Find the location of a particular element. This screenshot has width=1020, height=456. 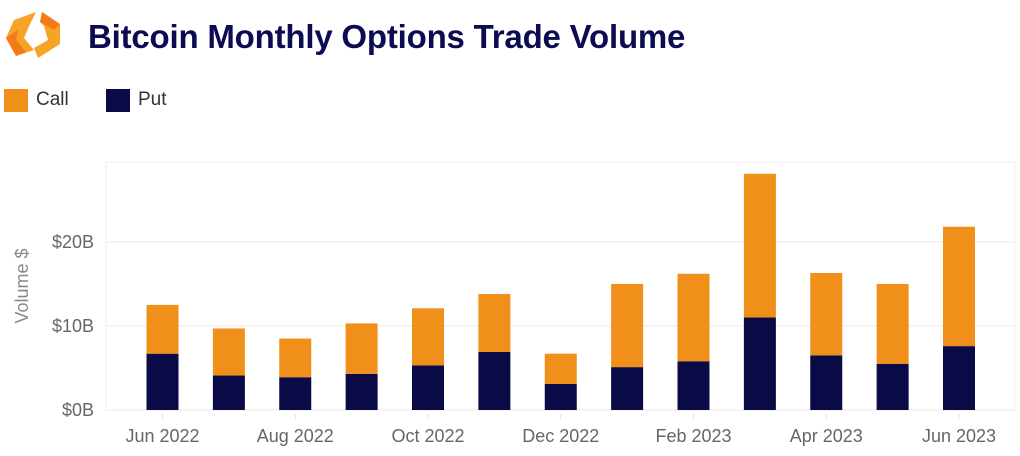

chart-title: Bitcoin Monthly Options Trade Volume is located at coordinates (387, 36).